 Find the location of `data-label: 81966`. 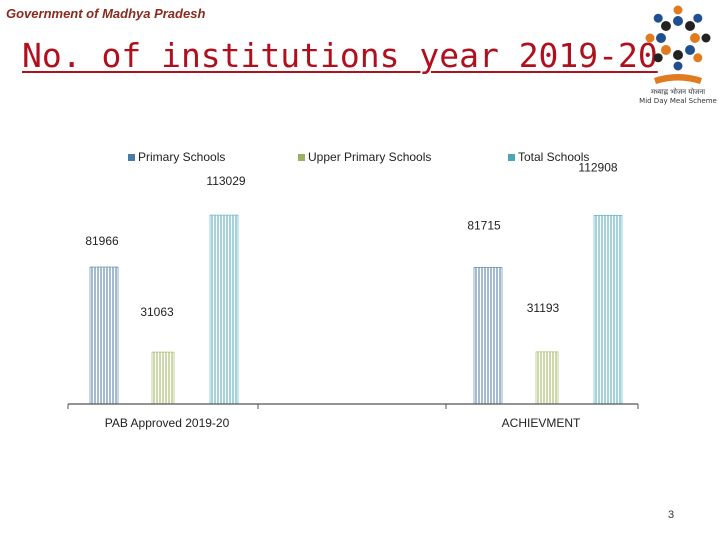

data-label: 81966 is located at coordinates (102, 241).